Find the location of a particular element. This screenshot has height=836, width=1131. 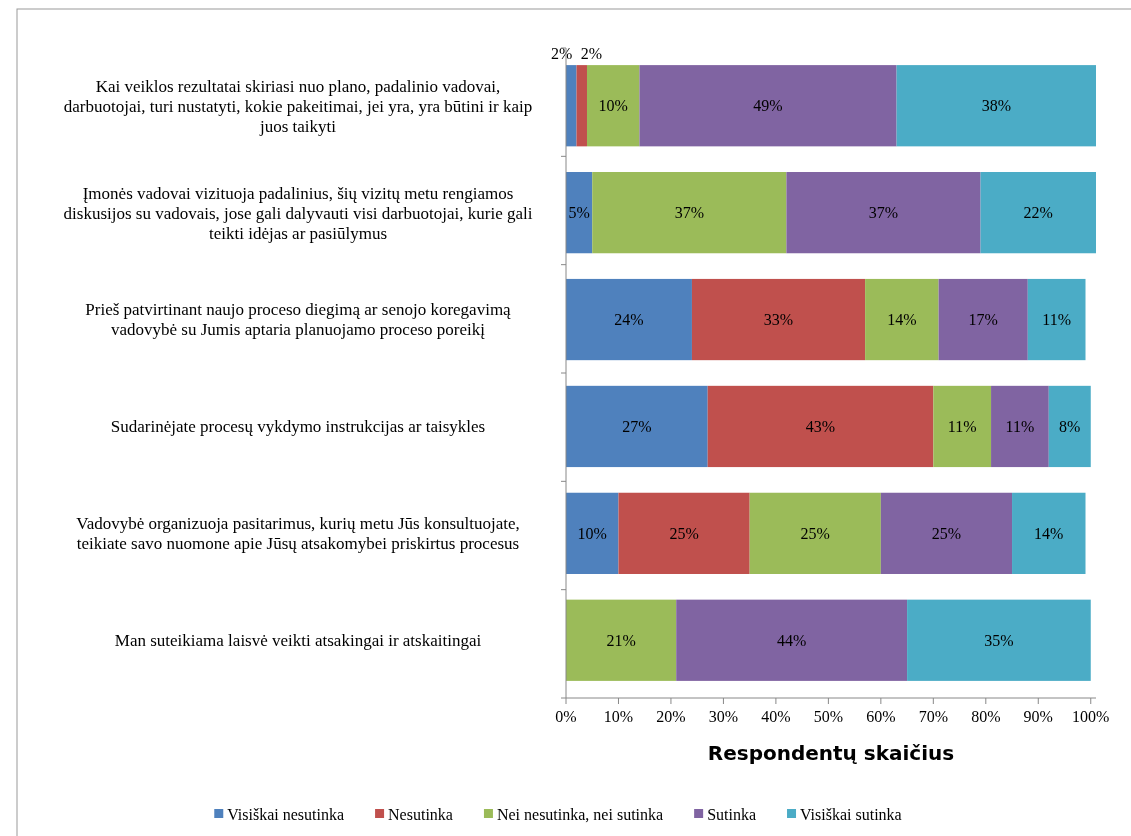

data-label: 8% is located at coordinates (1070, 427).